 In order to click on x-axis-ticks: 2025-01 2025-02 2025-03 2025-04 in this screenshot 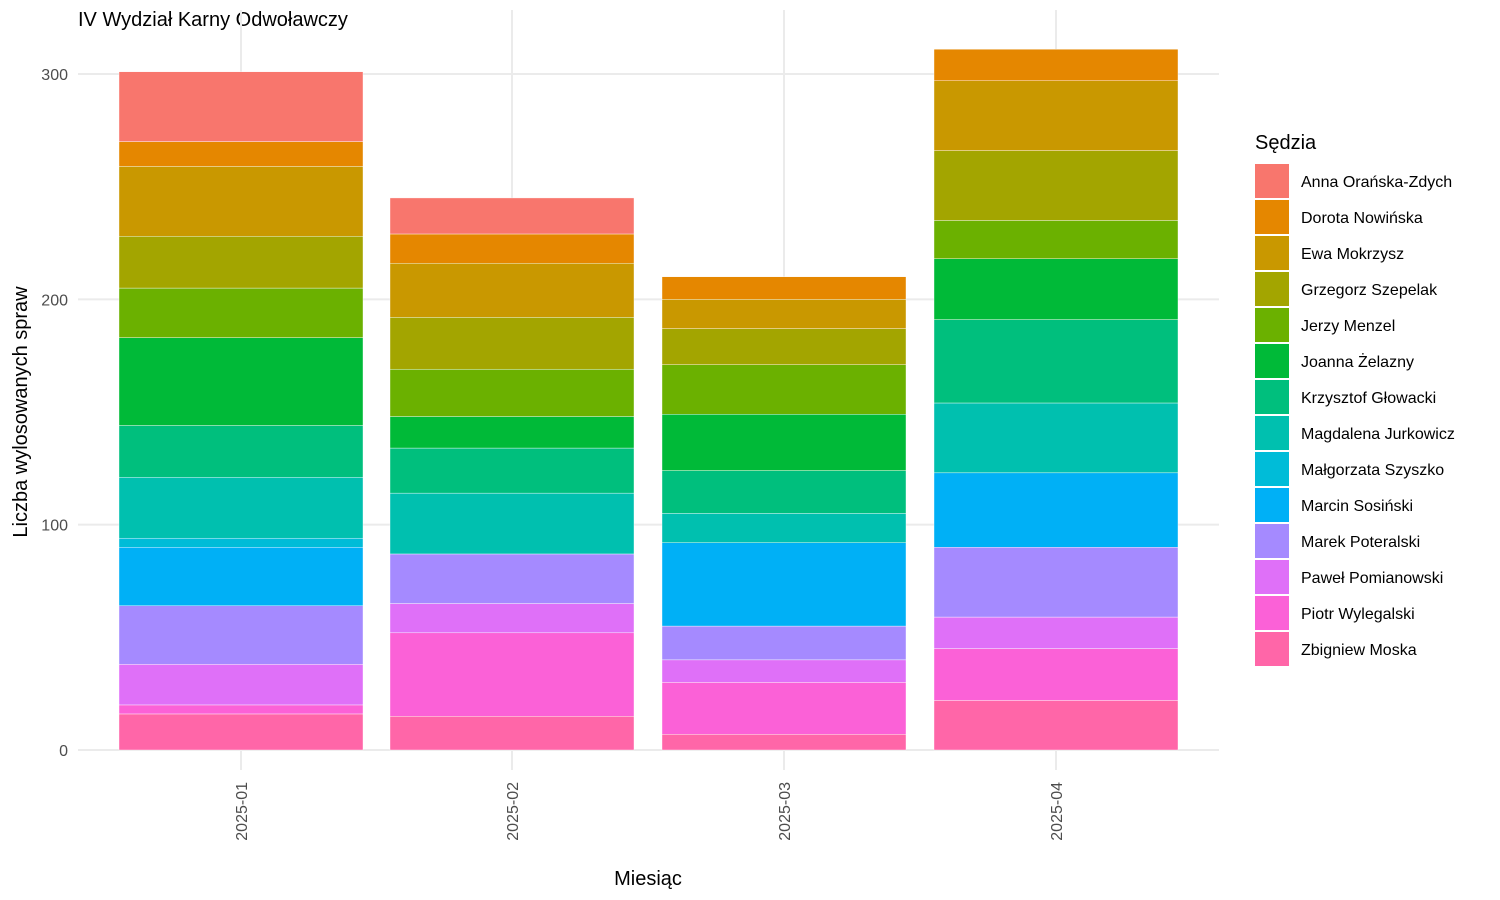, I will do `click(650, 811)`.